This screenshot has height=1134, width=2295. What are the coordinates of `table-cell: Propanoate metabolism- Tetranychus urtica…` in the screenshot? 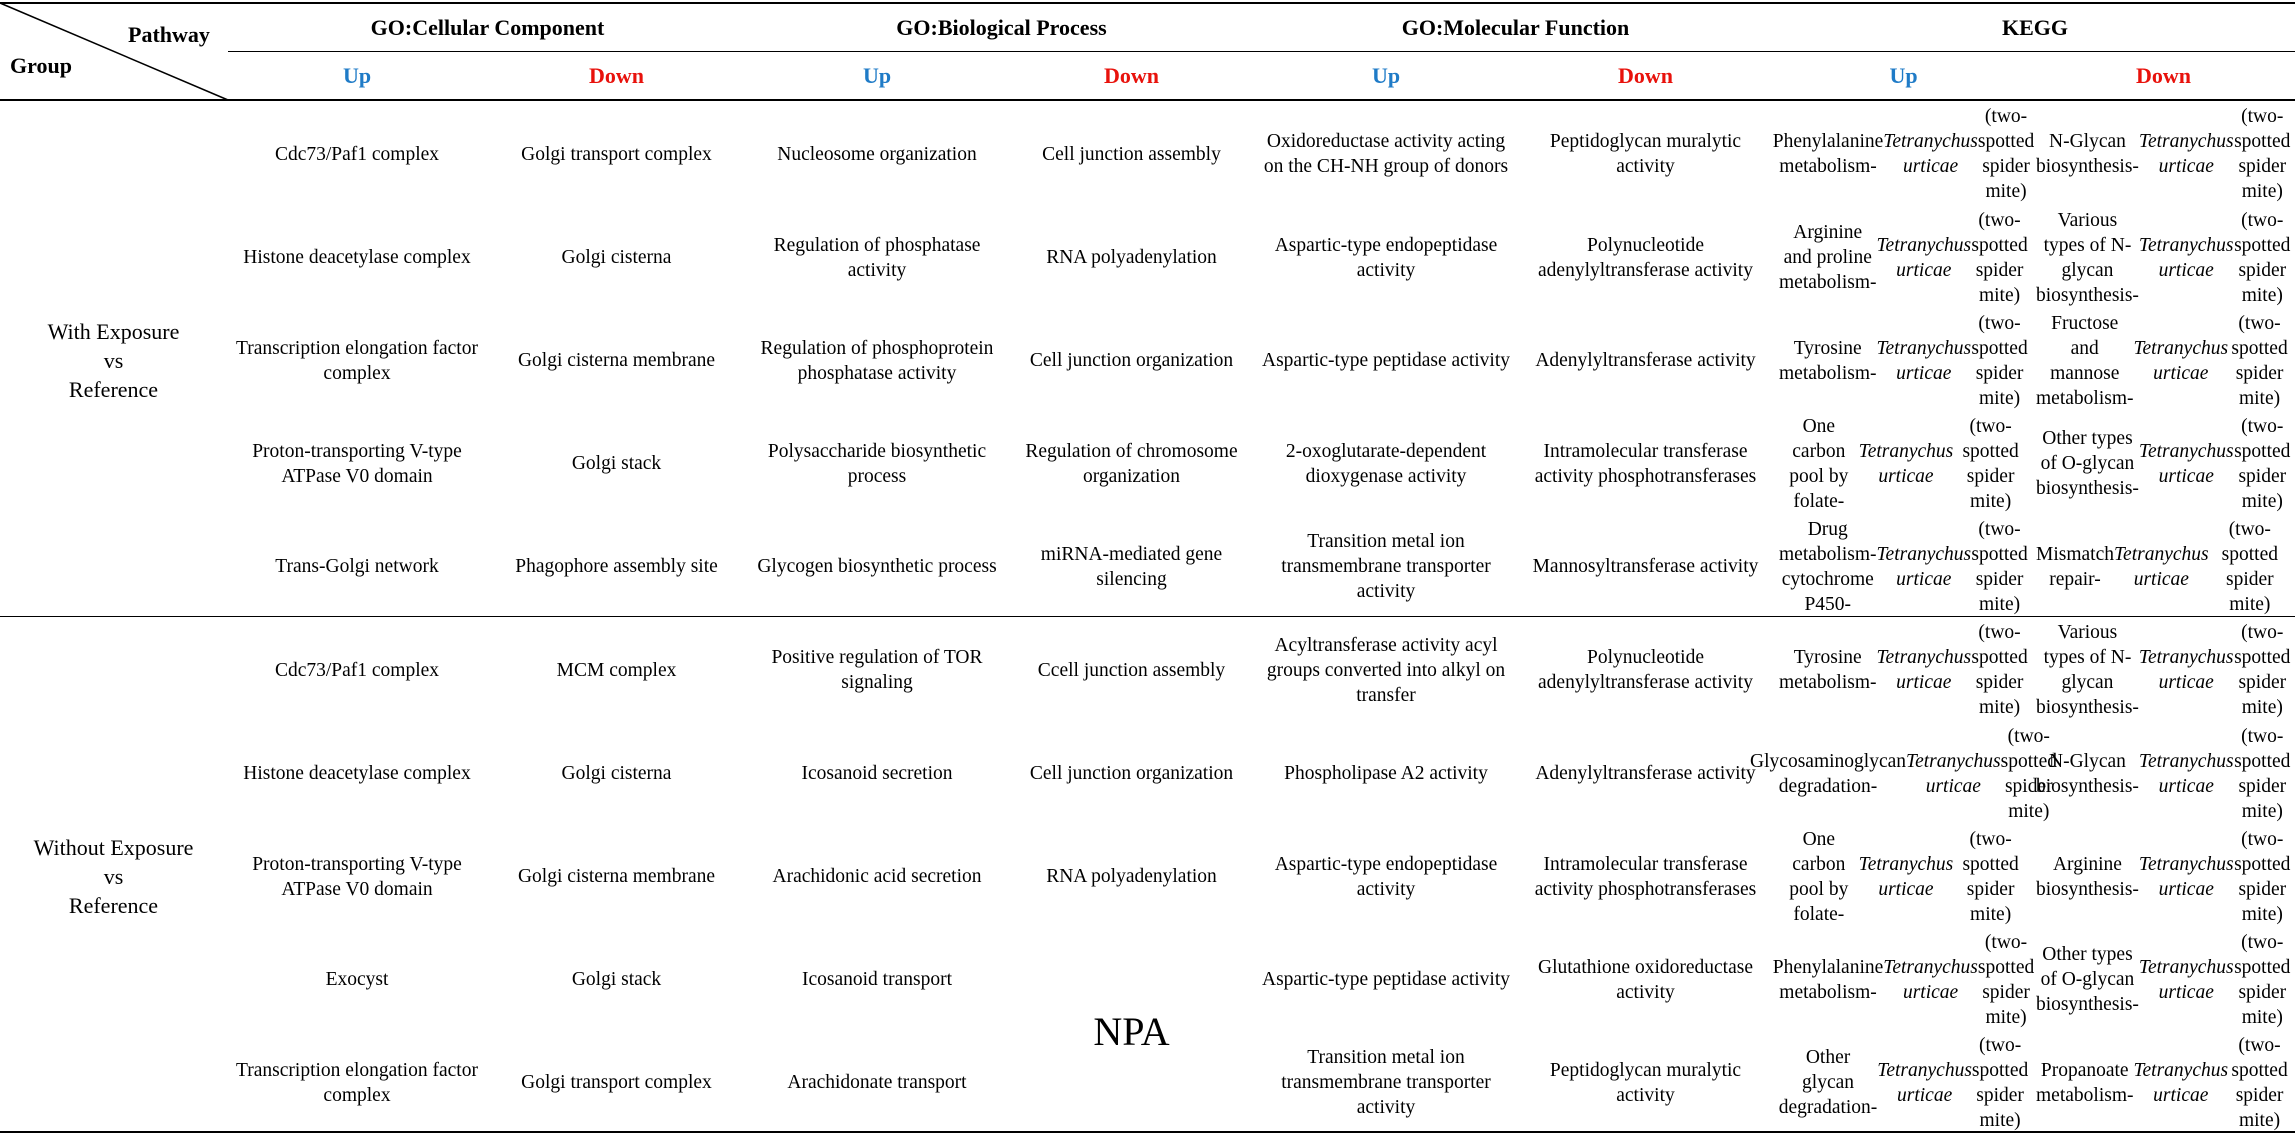 It's located at (2162, 1082).